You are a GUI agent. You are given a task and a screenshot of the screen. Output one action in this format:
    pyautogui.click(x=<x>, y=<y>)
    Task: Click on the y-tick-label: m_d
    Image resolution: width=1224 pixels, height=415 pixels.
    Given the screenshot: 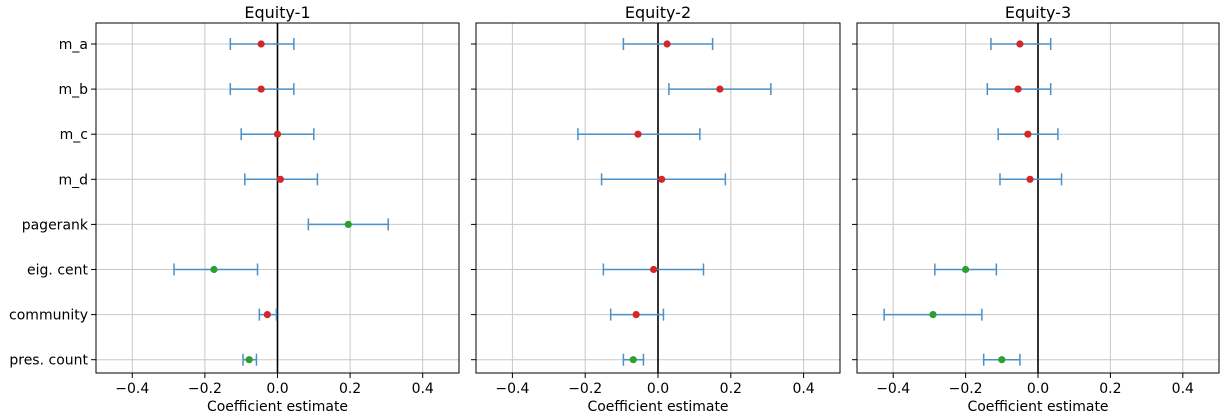 What is the action you would take?
    pyautogui.click(x=73, y=180)
    